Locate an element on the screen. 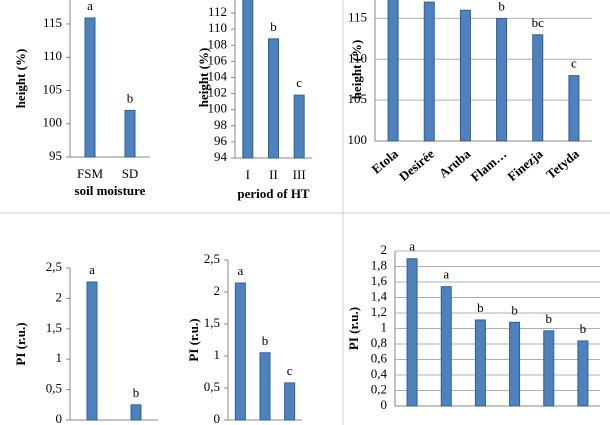 The height and width of the screenshot is (425, 610). y-tick-label: 108 is located at coordinates (218, 43).